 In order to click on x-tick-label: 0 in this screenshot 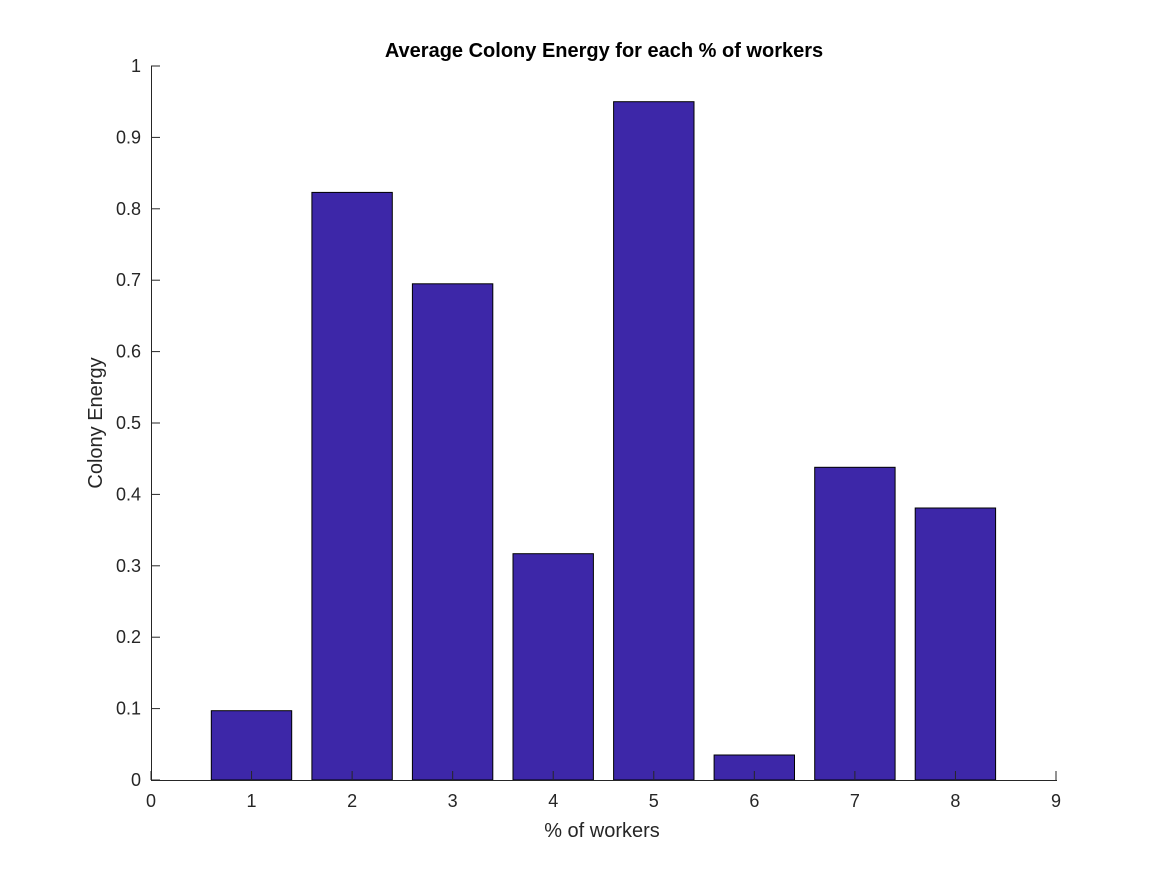, I will do `click(151, 801)`.